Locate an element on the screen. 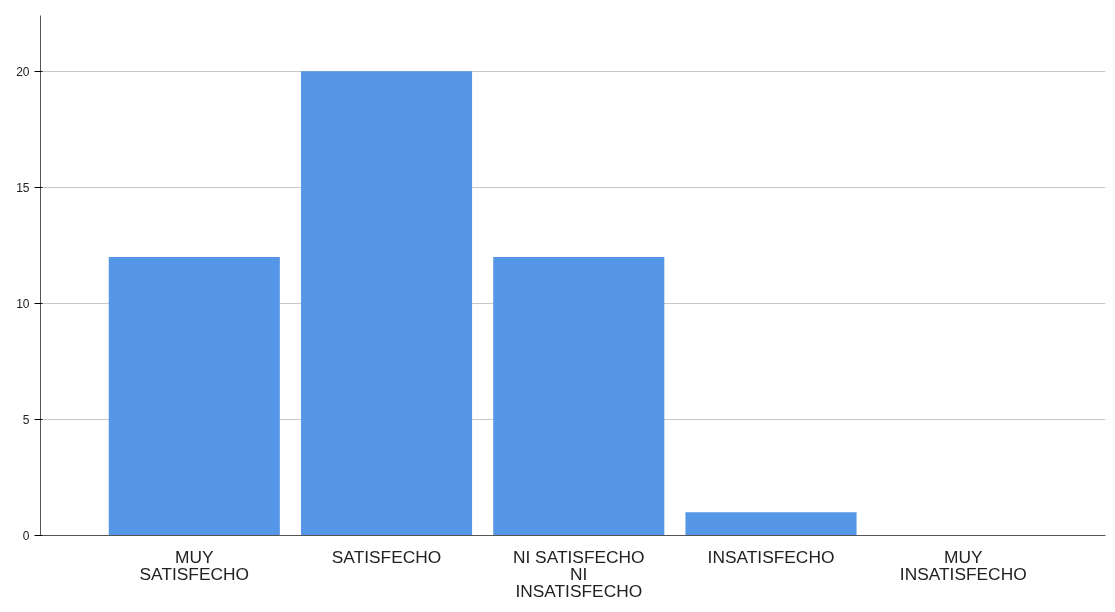 Image resolution: width=1115 pixels, height=612 pixels. y-tick-label: 15 is located at coordinates (23, 187).